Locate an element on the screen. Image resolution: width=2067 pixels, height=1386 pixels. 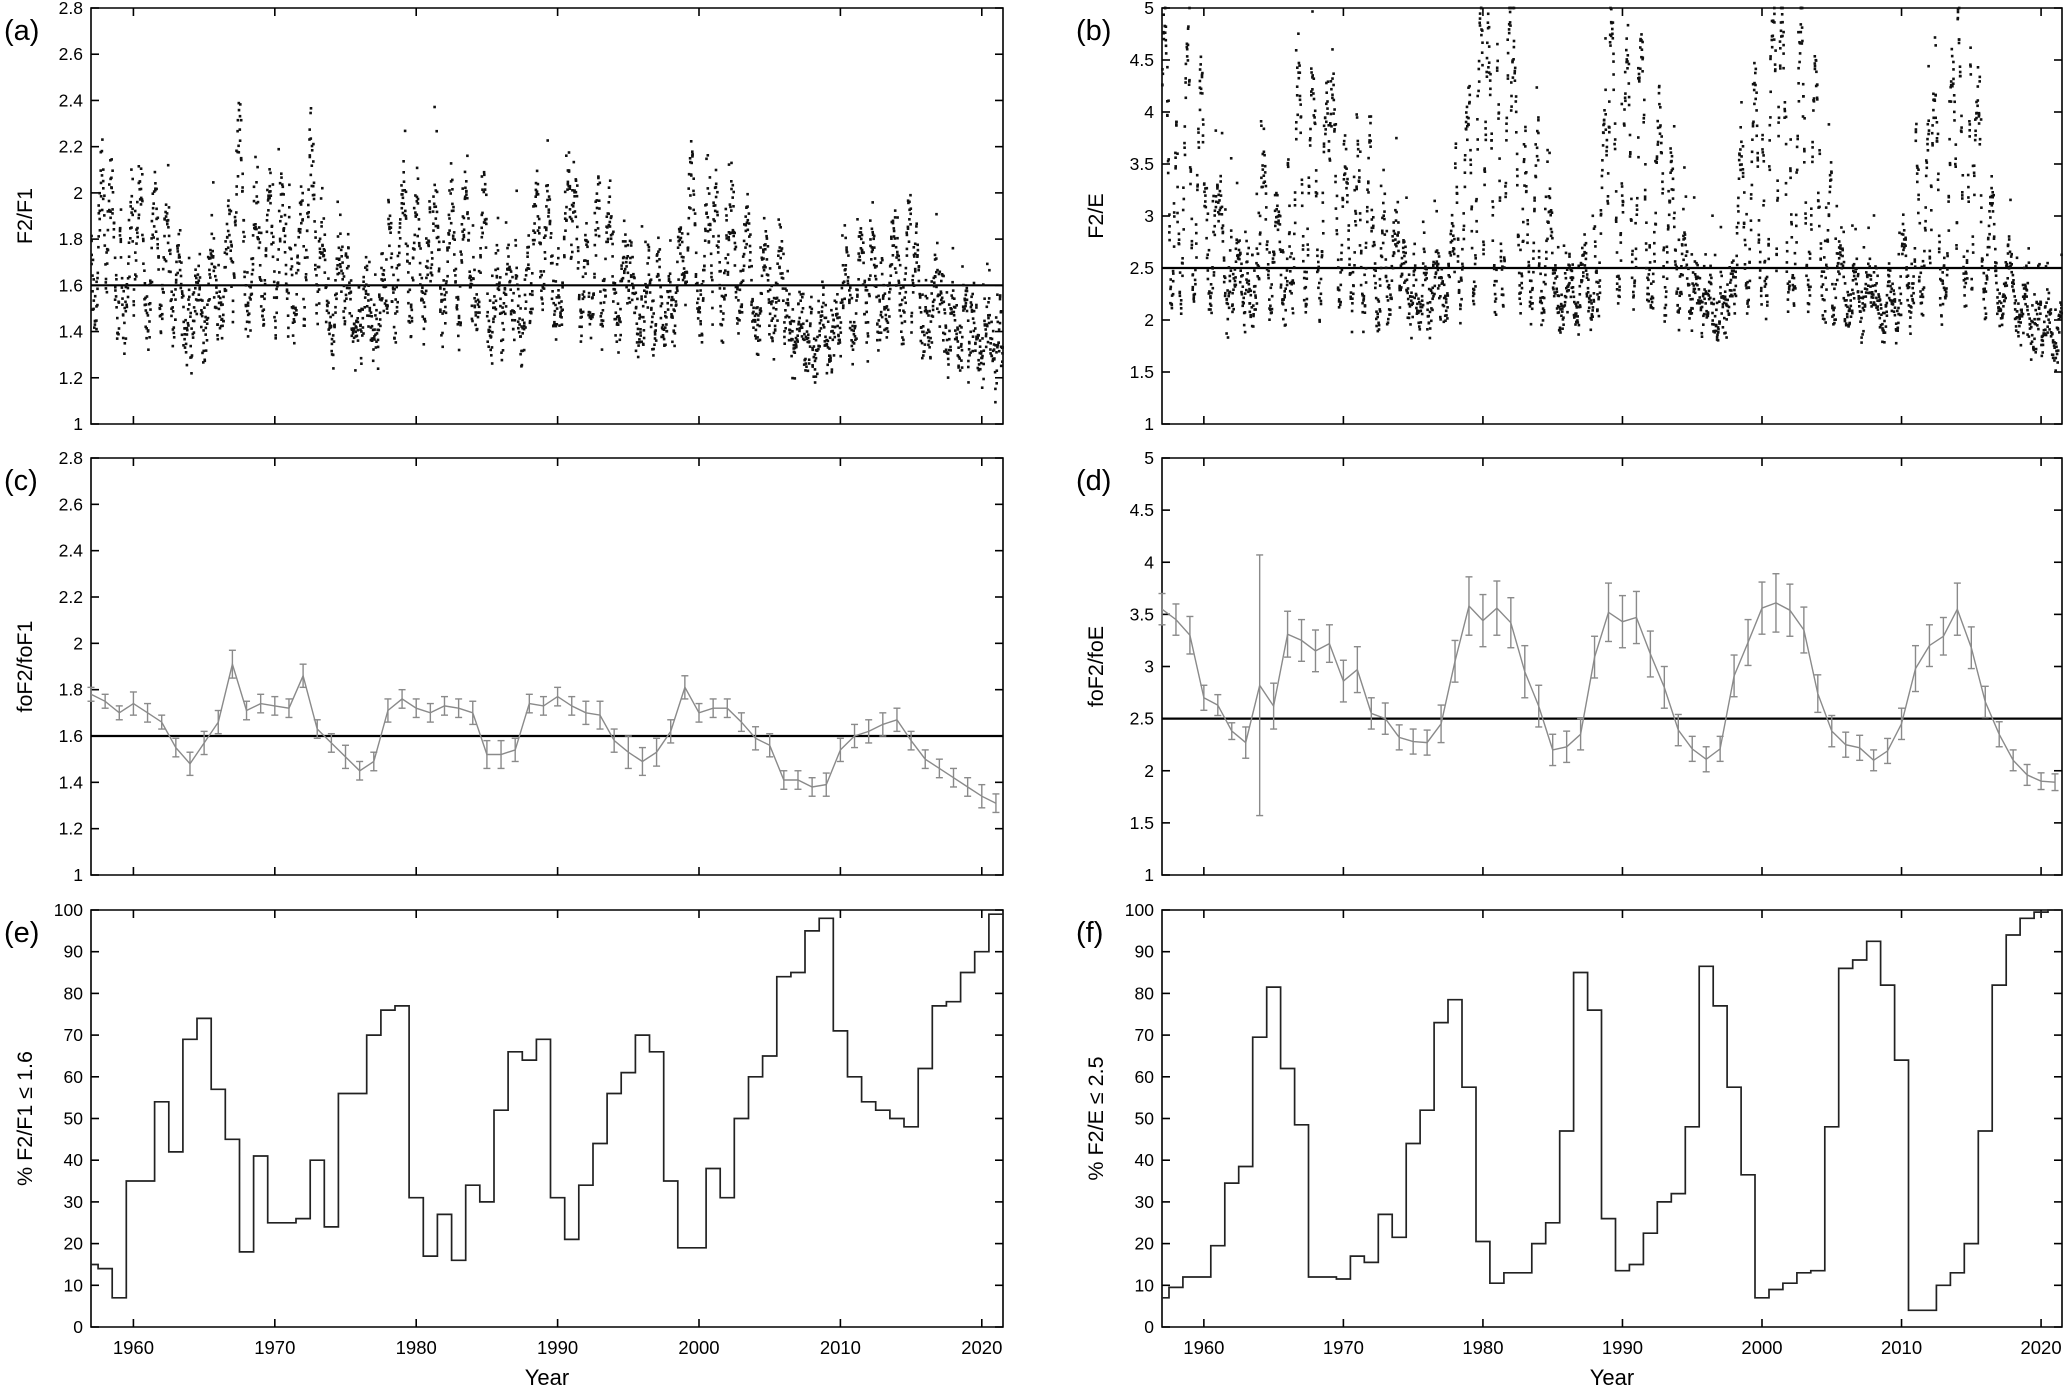
ytick-label-f: 50 is located at coordinates (1145, 1119).